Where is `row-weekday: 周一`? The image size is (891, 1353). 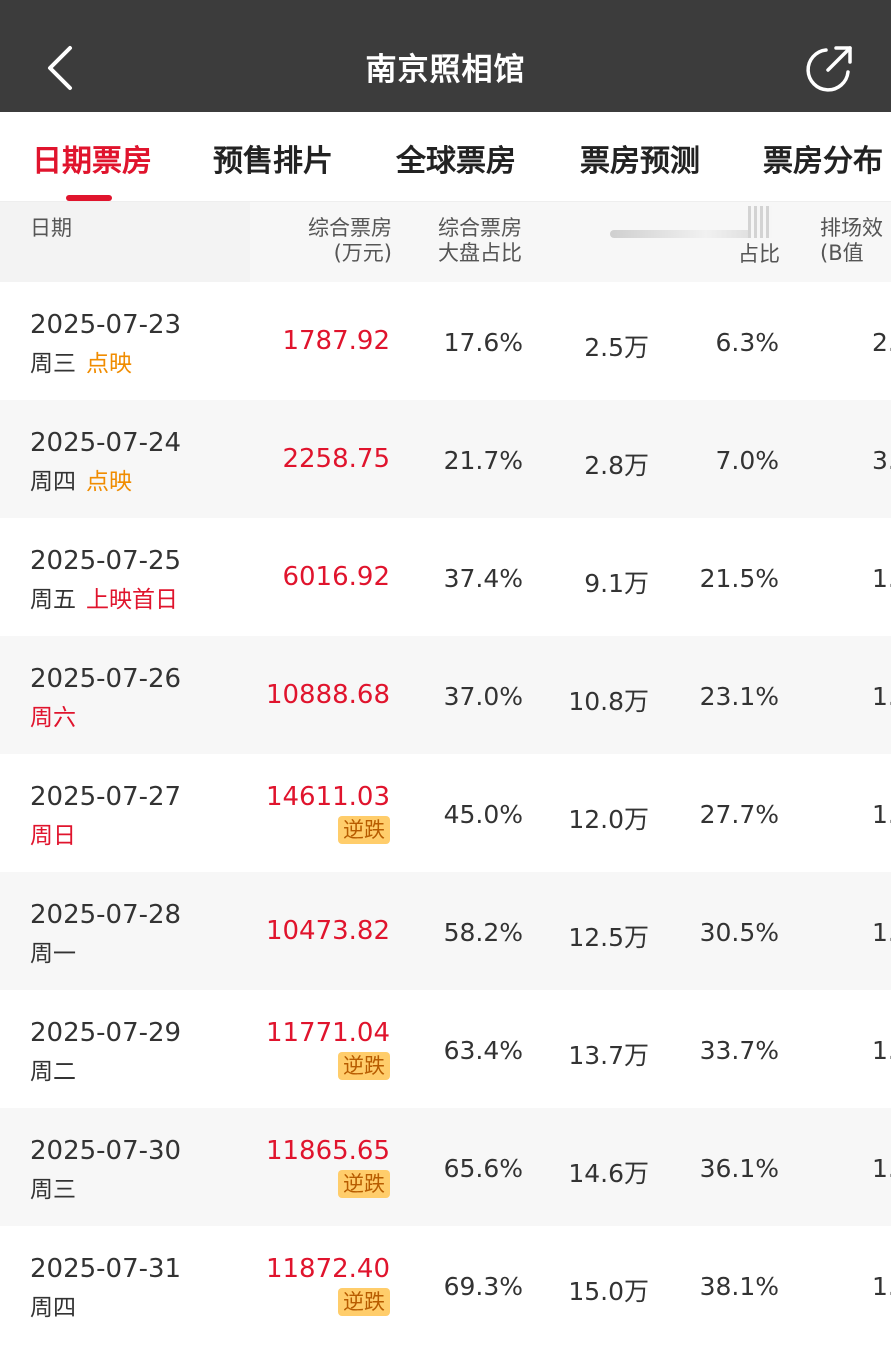
row-weekday: 周一 is located at coordinates (53, 954).